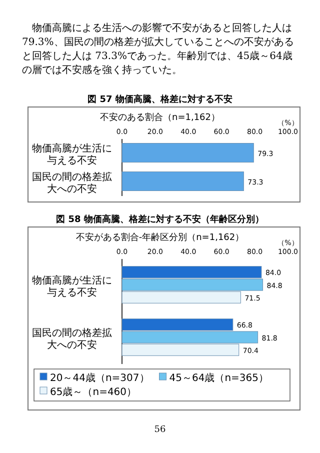 This screenshot has width=320, height=453. I want to click on legend-label: 65歳～（n=460）, so click(93, 392).